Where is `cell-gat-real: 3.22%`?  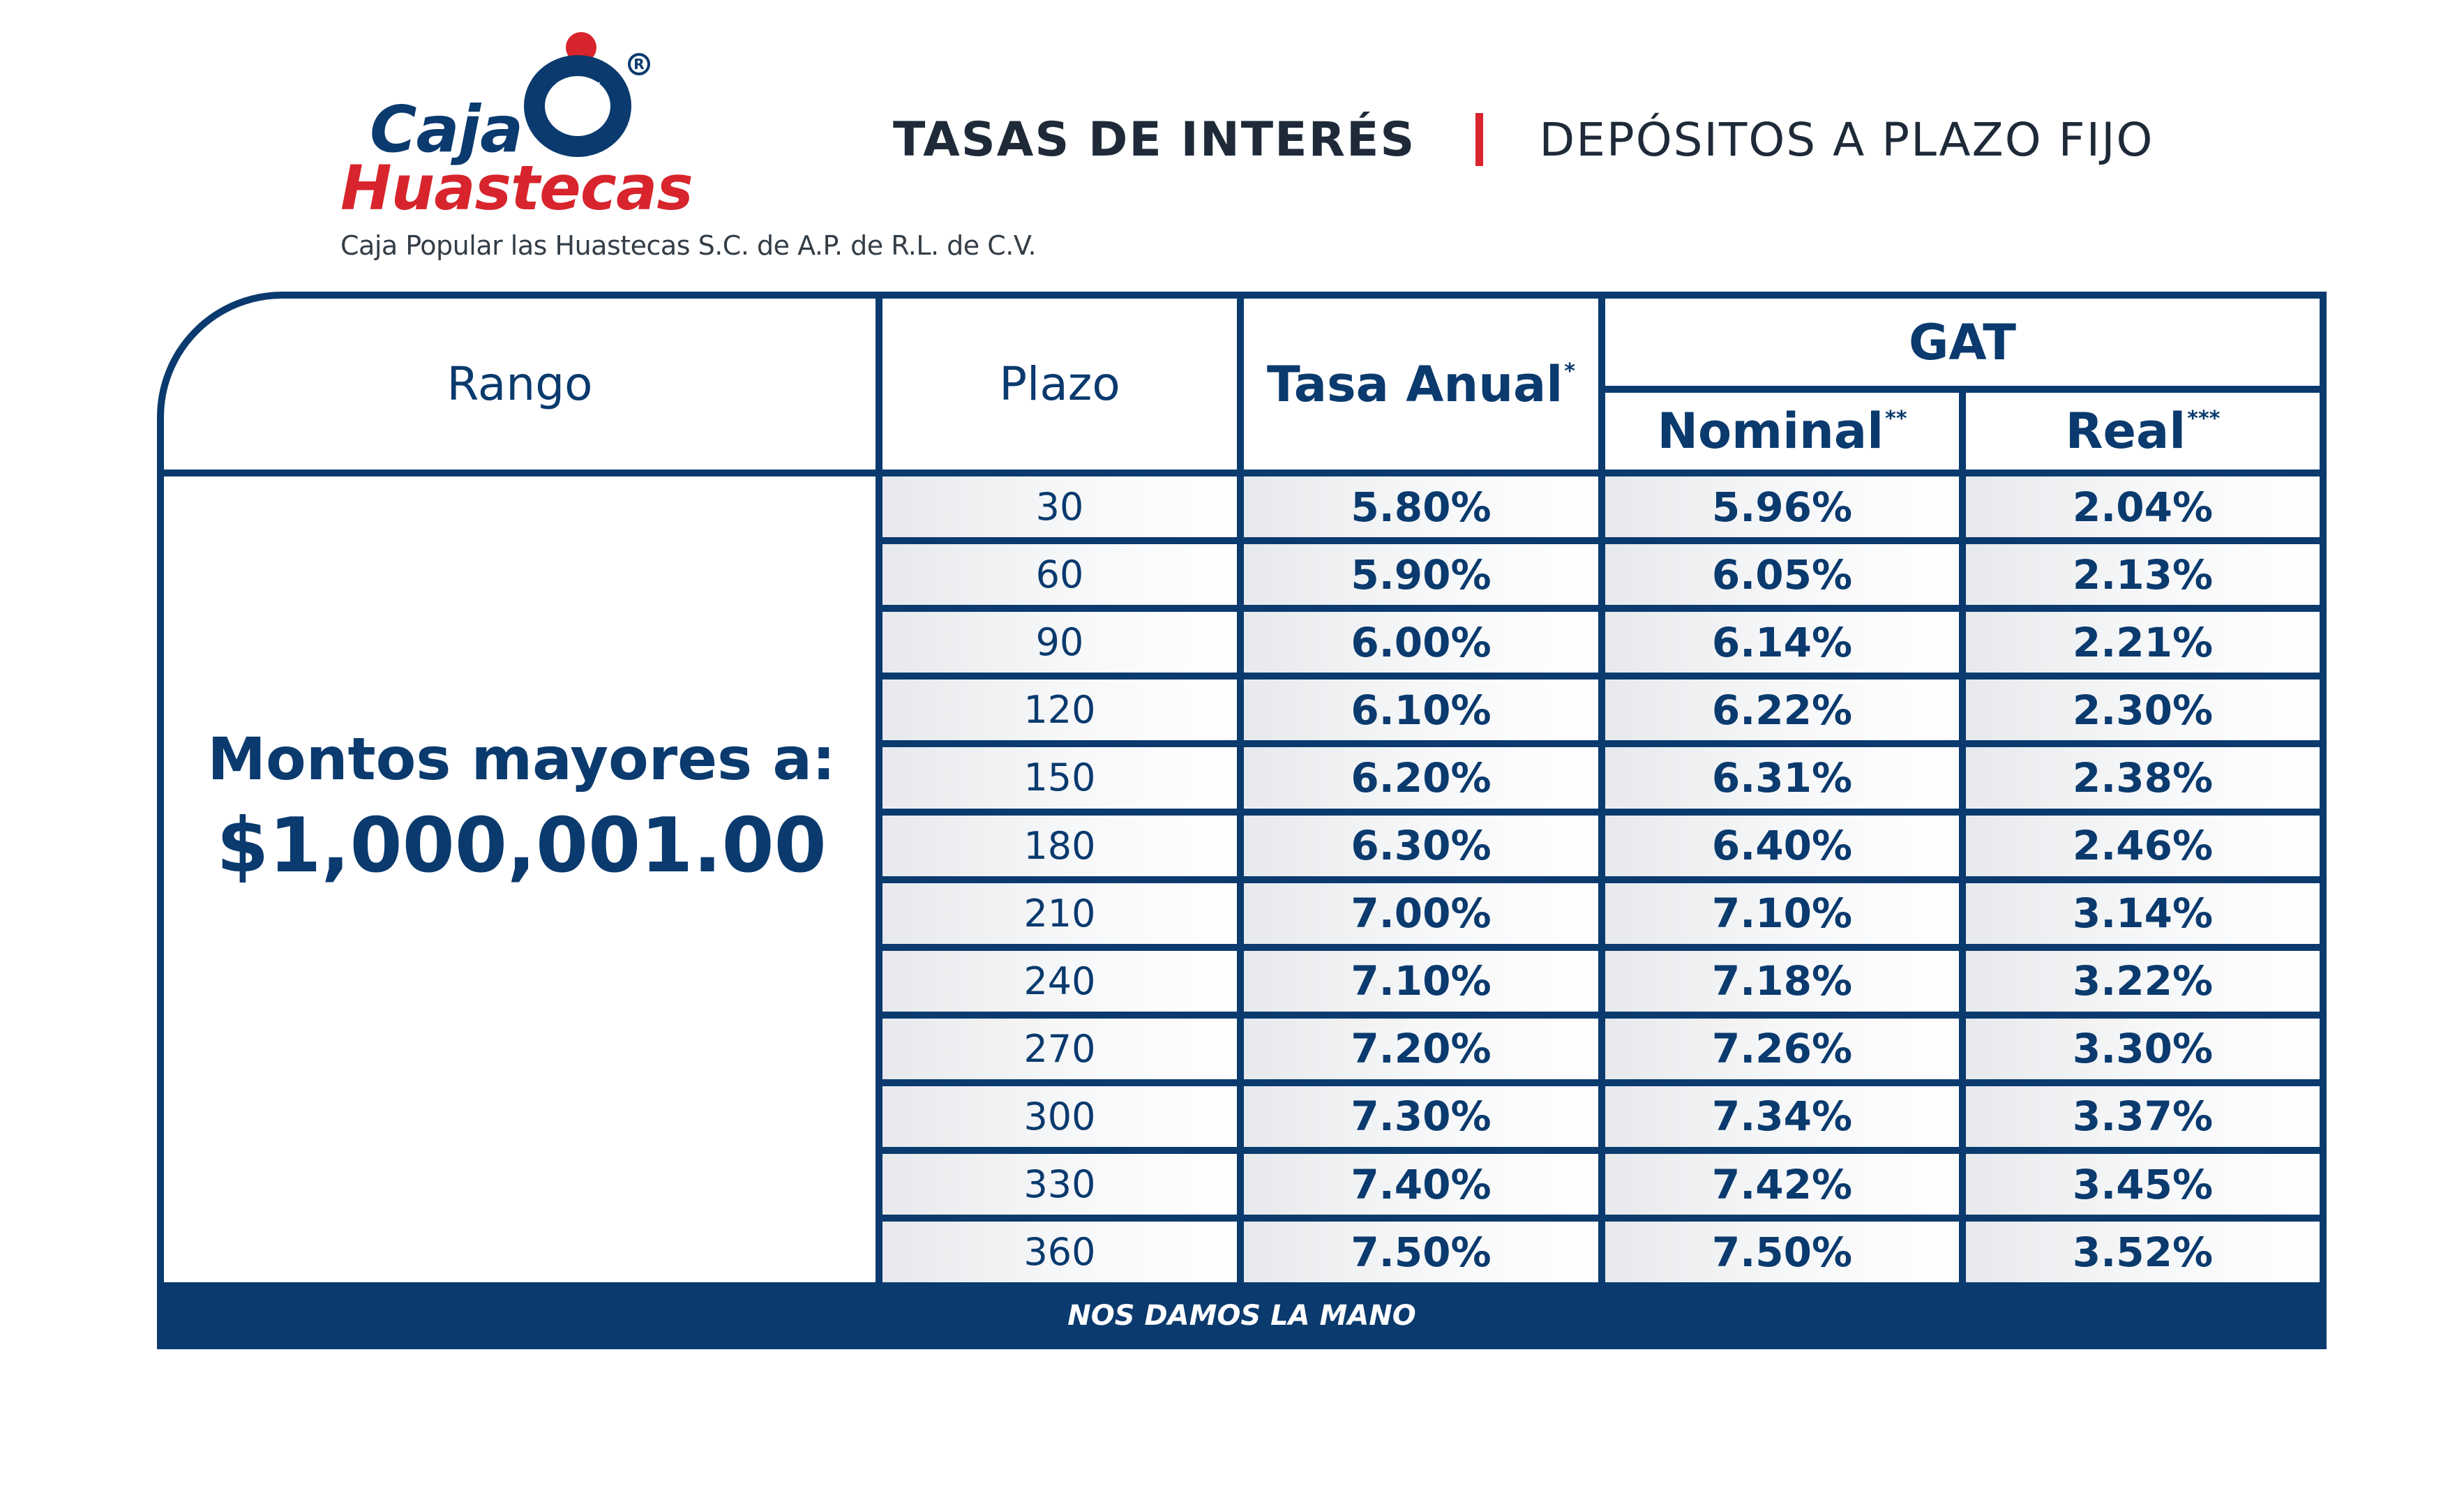 cell-gat-real: 3.22% is located at coordinates (2143, 981).